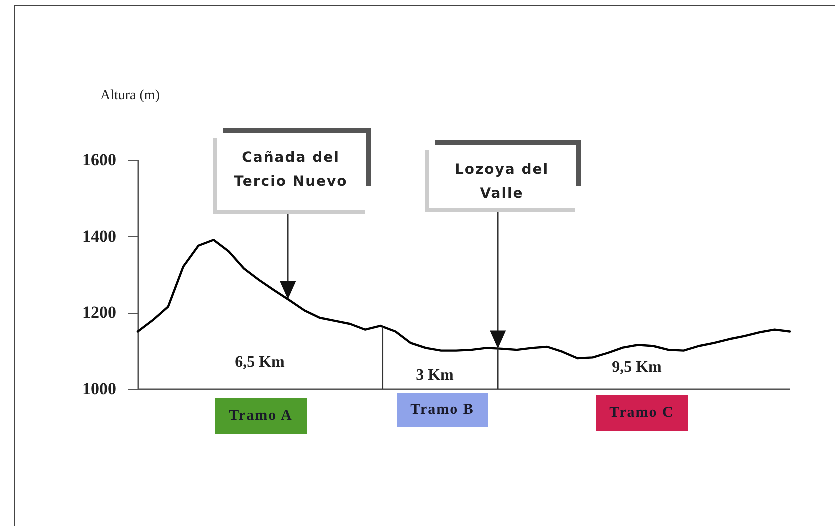 This screenshot has height=526, width=835. I want to click on annotation: 3 Km, so click(435, 376).